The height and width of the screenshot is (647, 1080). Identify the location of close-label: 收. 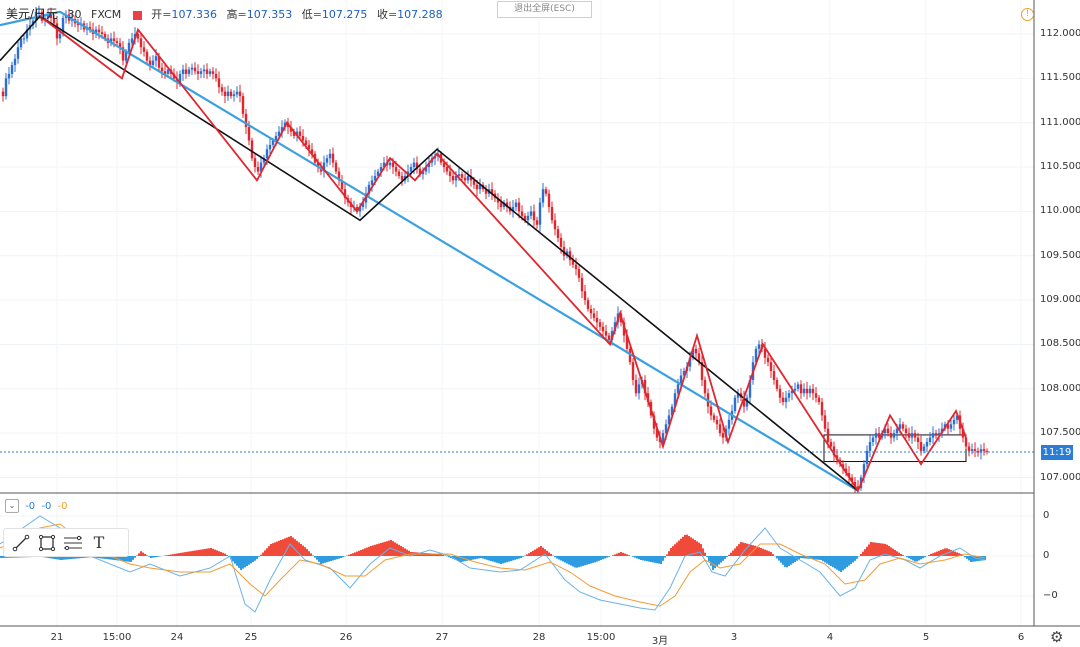
(382, 14).